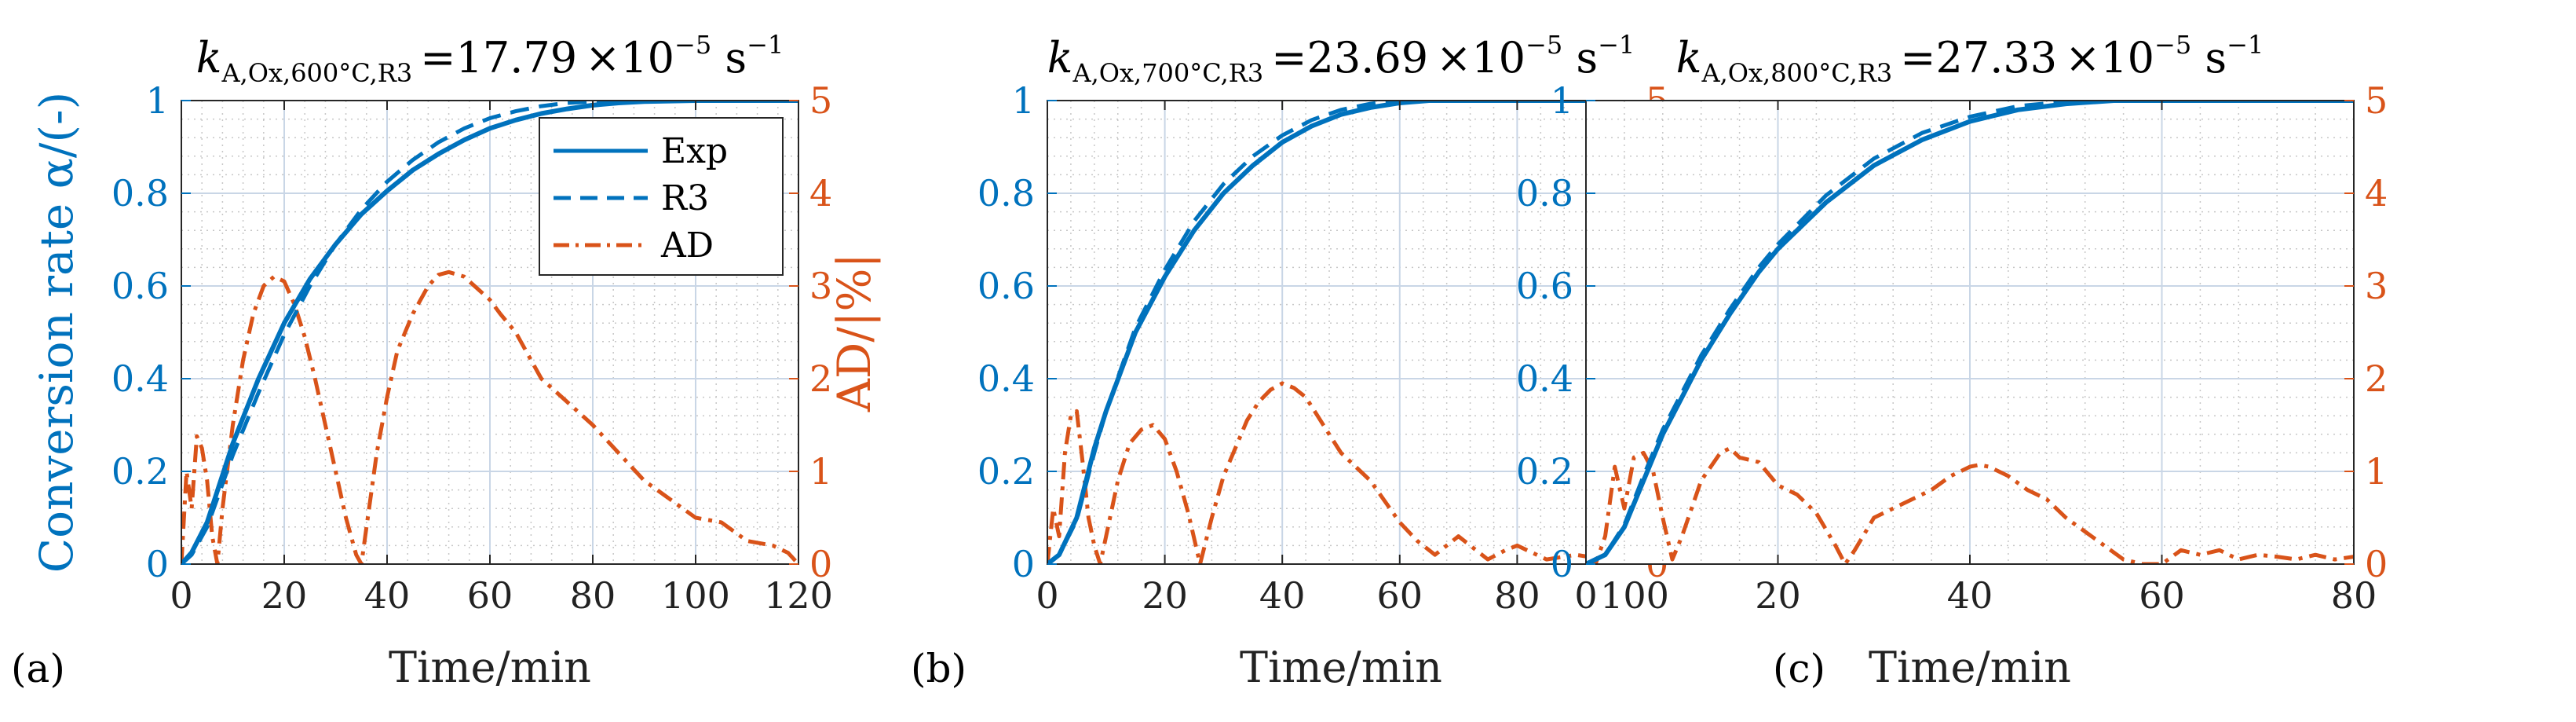 This screenshot has width=2576, height=722. What do you see at coordinates (490, 59) in the screenshot?
I see `chart-title: kA,Ox,600°C,R3 =17.79 ×10−5 s−1` at bounding box center [490, 59].